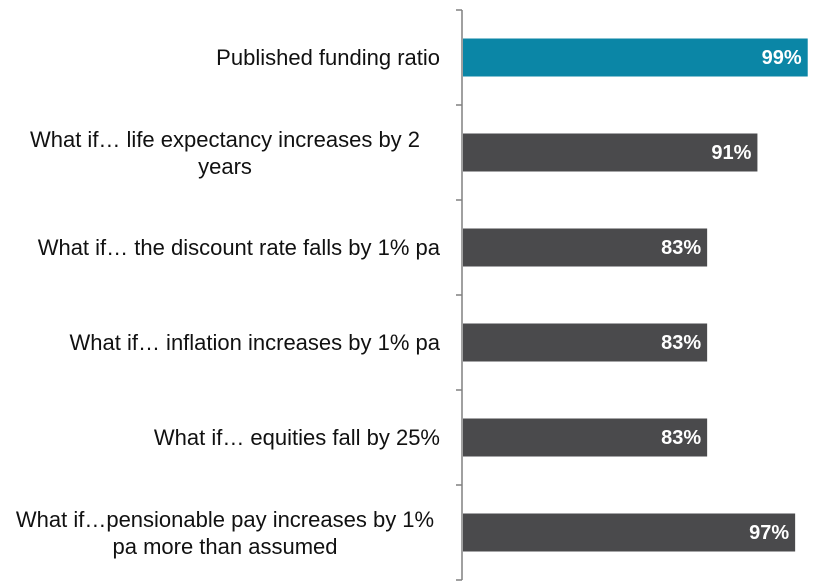 This screenshot has width=818, height=582. Describe the element at coordinates (296, 437) in the screenshot. I see `category-label: What if… equities fall by 25%` at that location.